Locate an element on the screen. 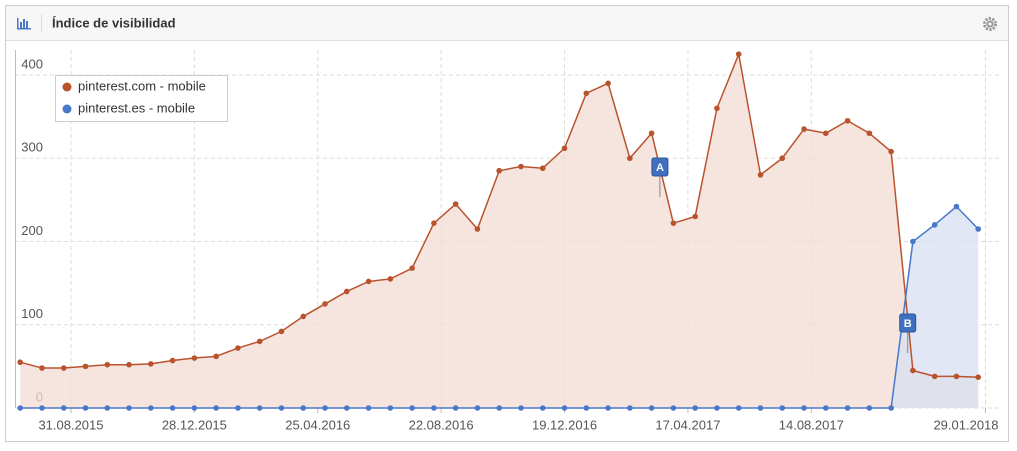  y-tick-label: 100 is located at coordinates (32, 313).